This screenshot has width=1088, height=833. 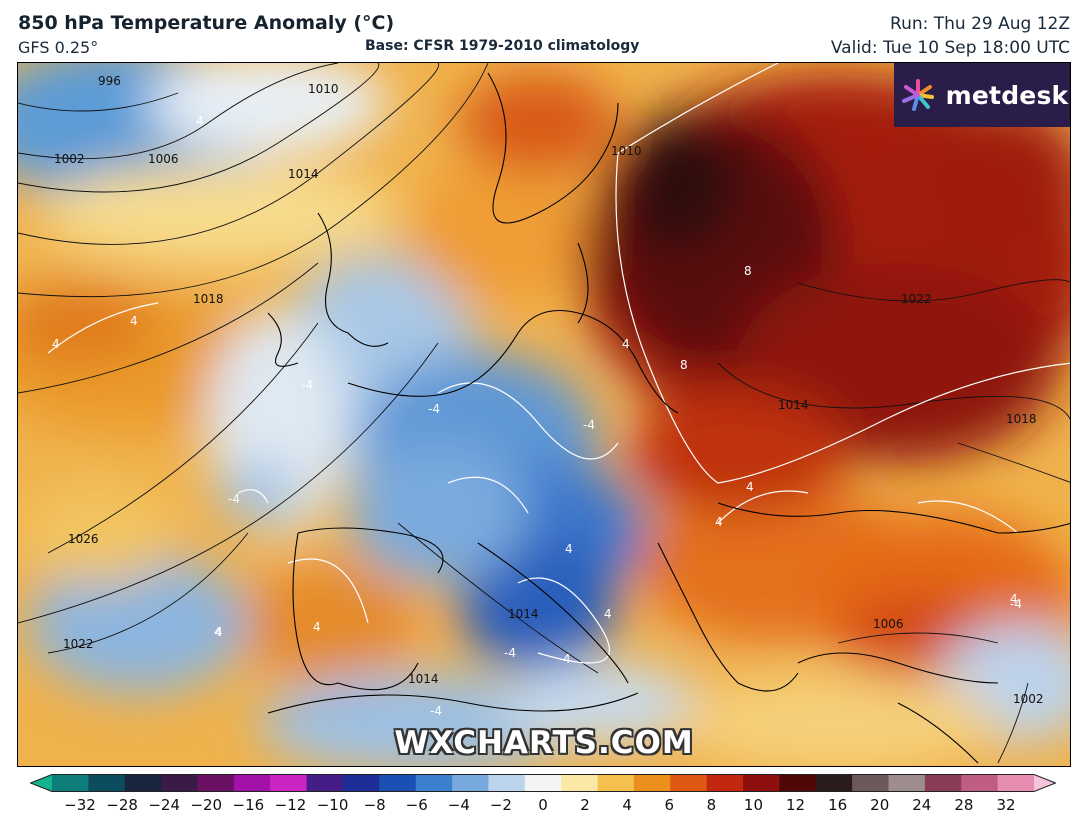 What do you see at coordinates (585, 805) in the screenshot?
I see `colorbar-tick-label: 2` at bounding box center [585, 805].